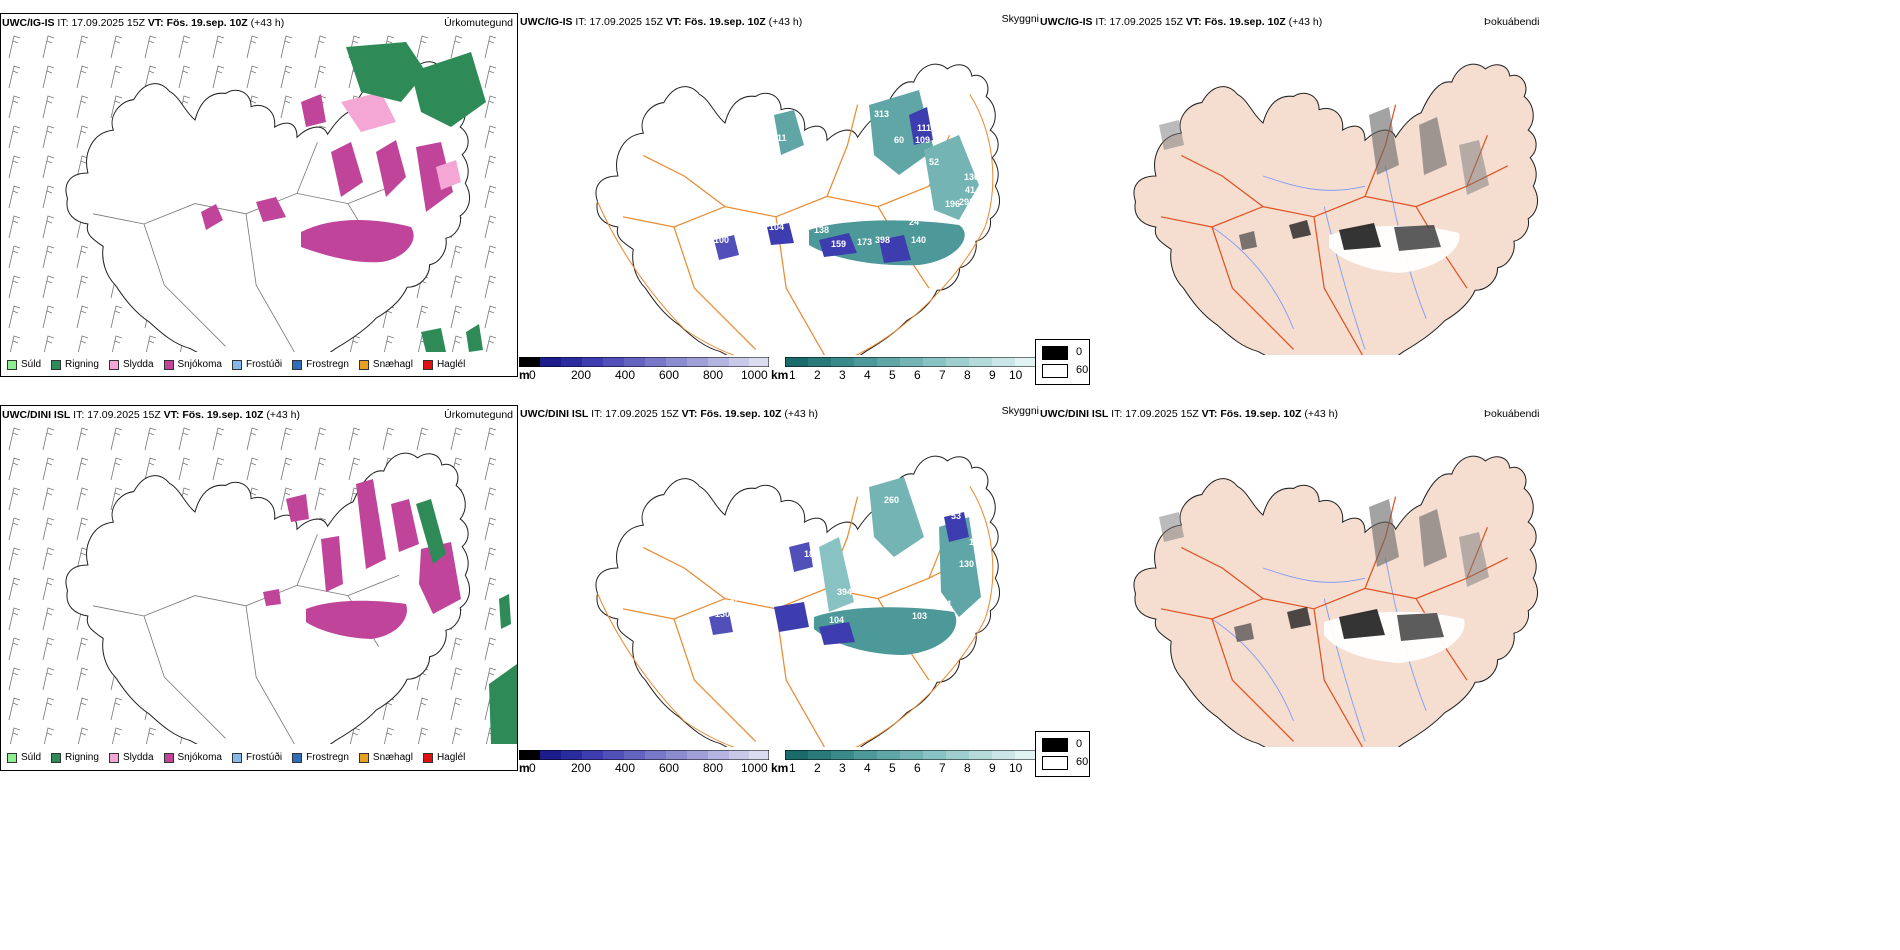 The image size is (1900, 950). Describe the element at coordinates (138, 364) in the screenshot. I see `legend-label: Slydda` at that location.